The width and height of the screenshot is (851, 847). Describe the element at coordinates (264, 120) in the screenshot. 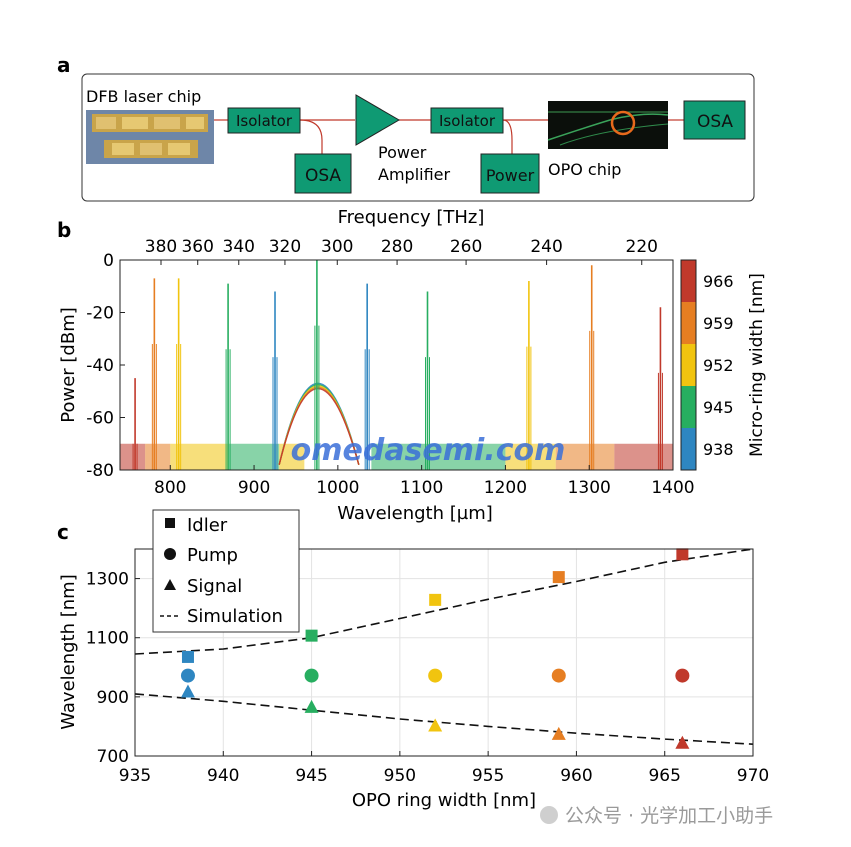

I see `isolator-1-box` at that location.